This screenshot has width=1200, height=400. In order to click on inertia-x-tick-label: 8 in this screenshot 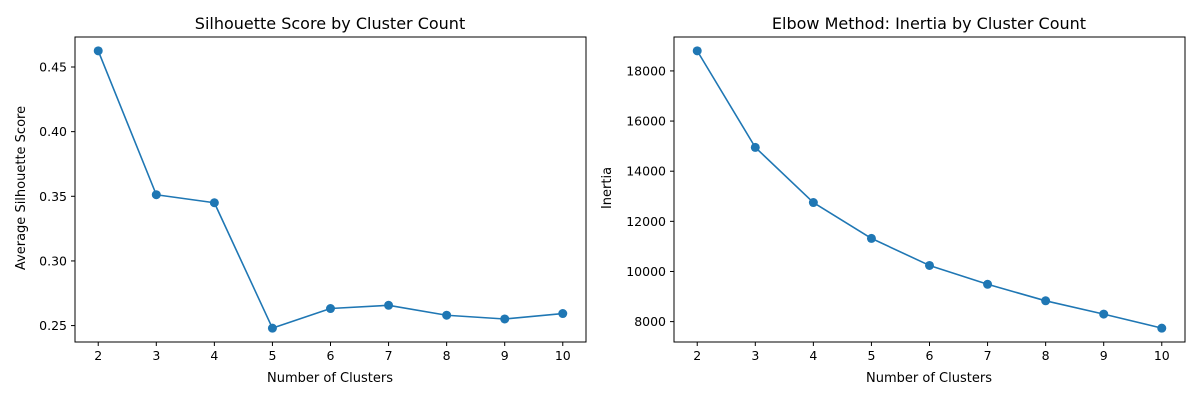, I will do `click(1046, 355)`.